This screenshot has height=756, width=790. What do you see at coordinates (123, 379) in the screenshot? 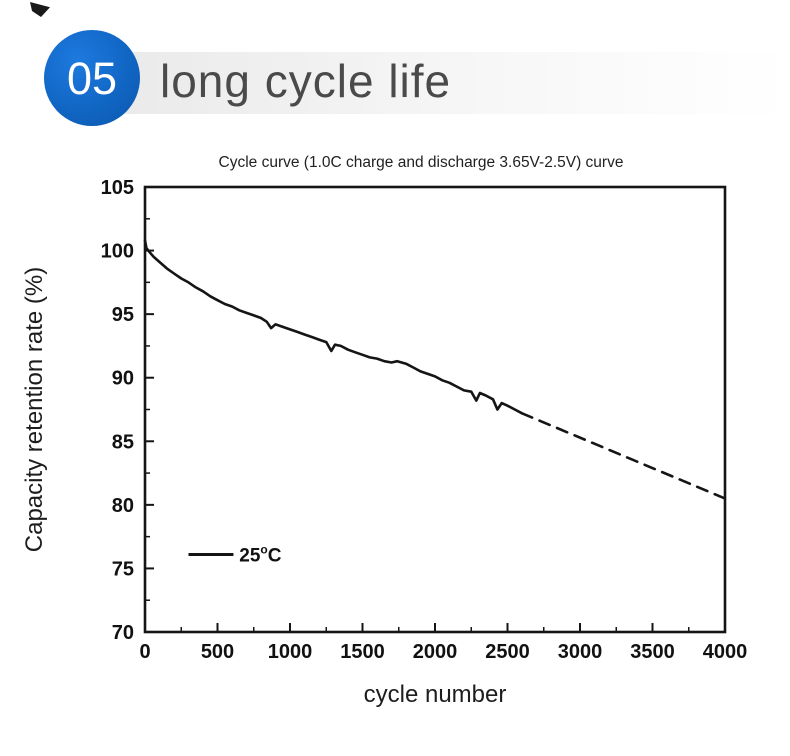
I see `y-tick-label: 90` at bounding box center [123, 379].